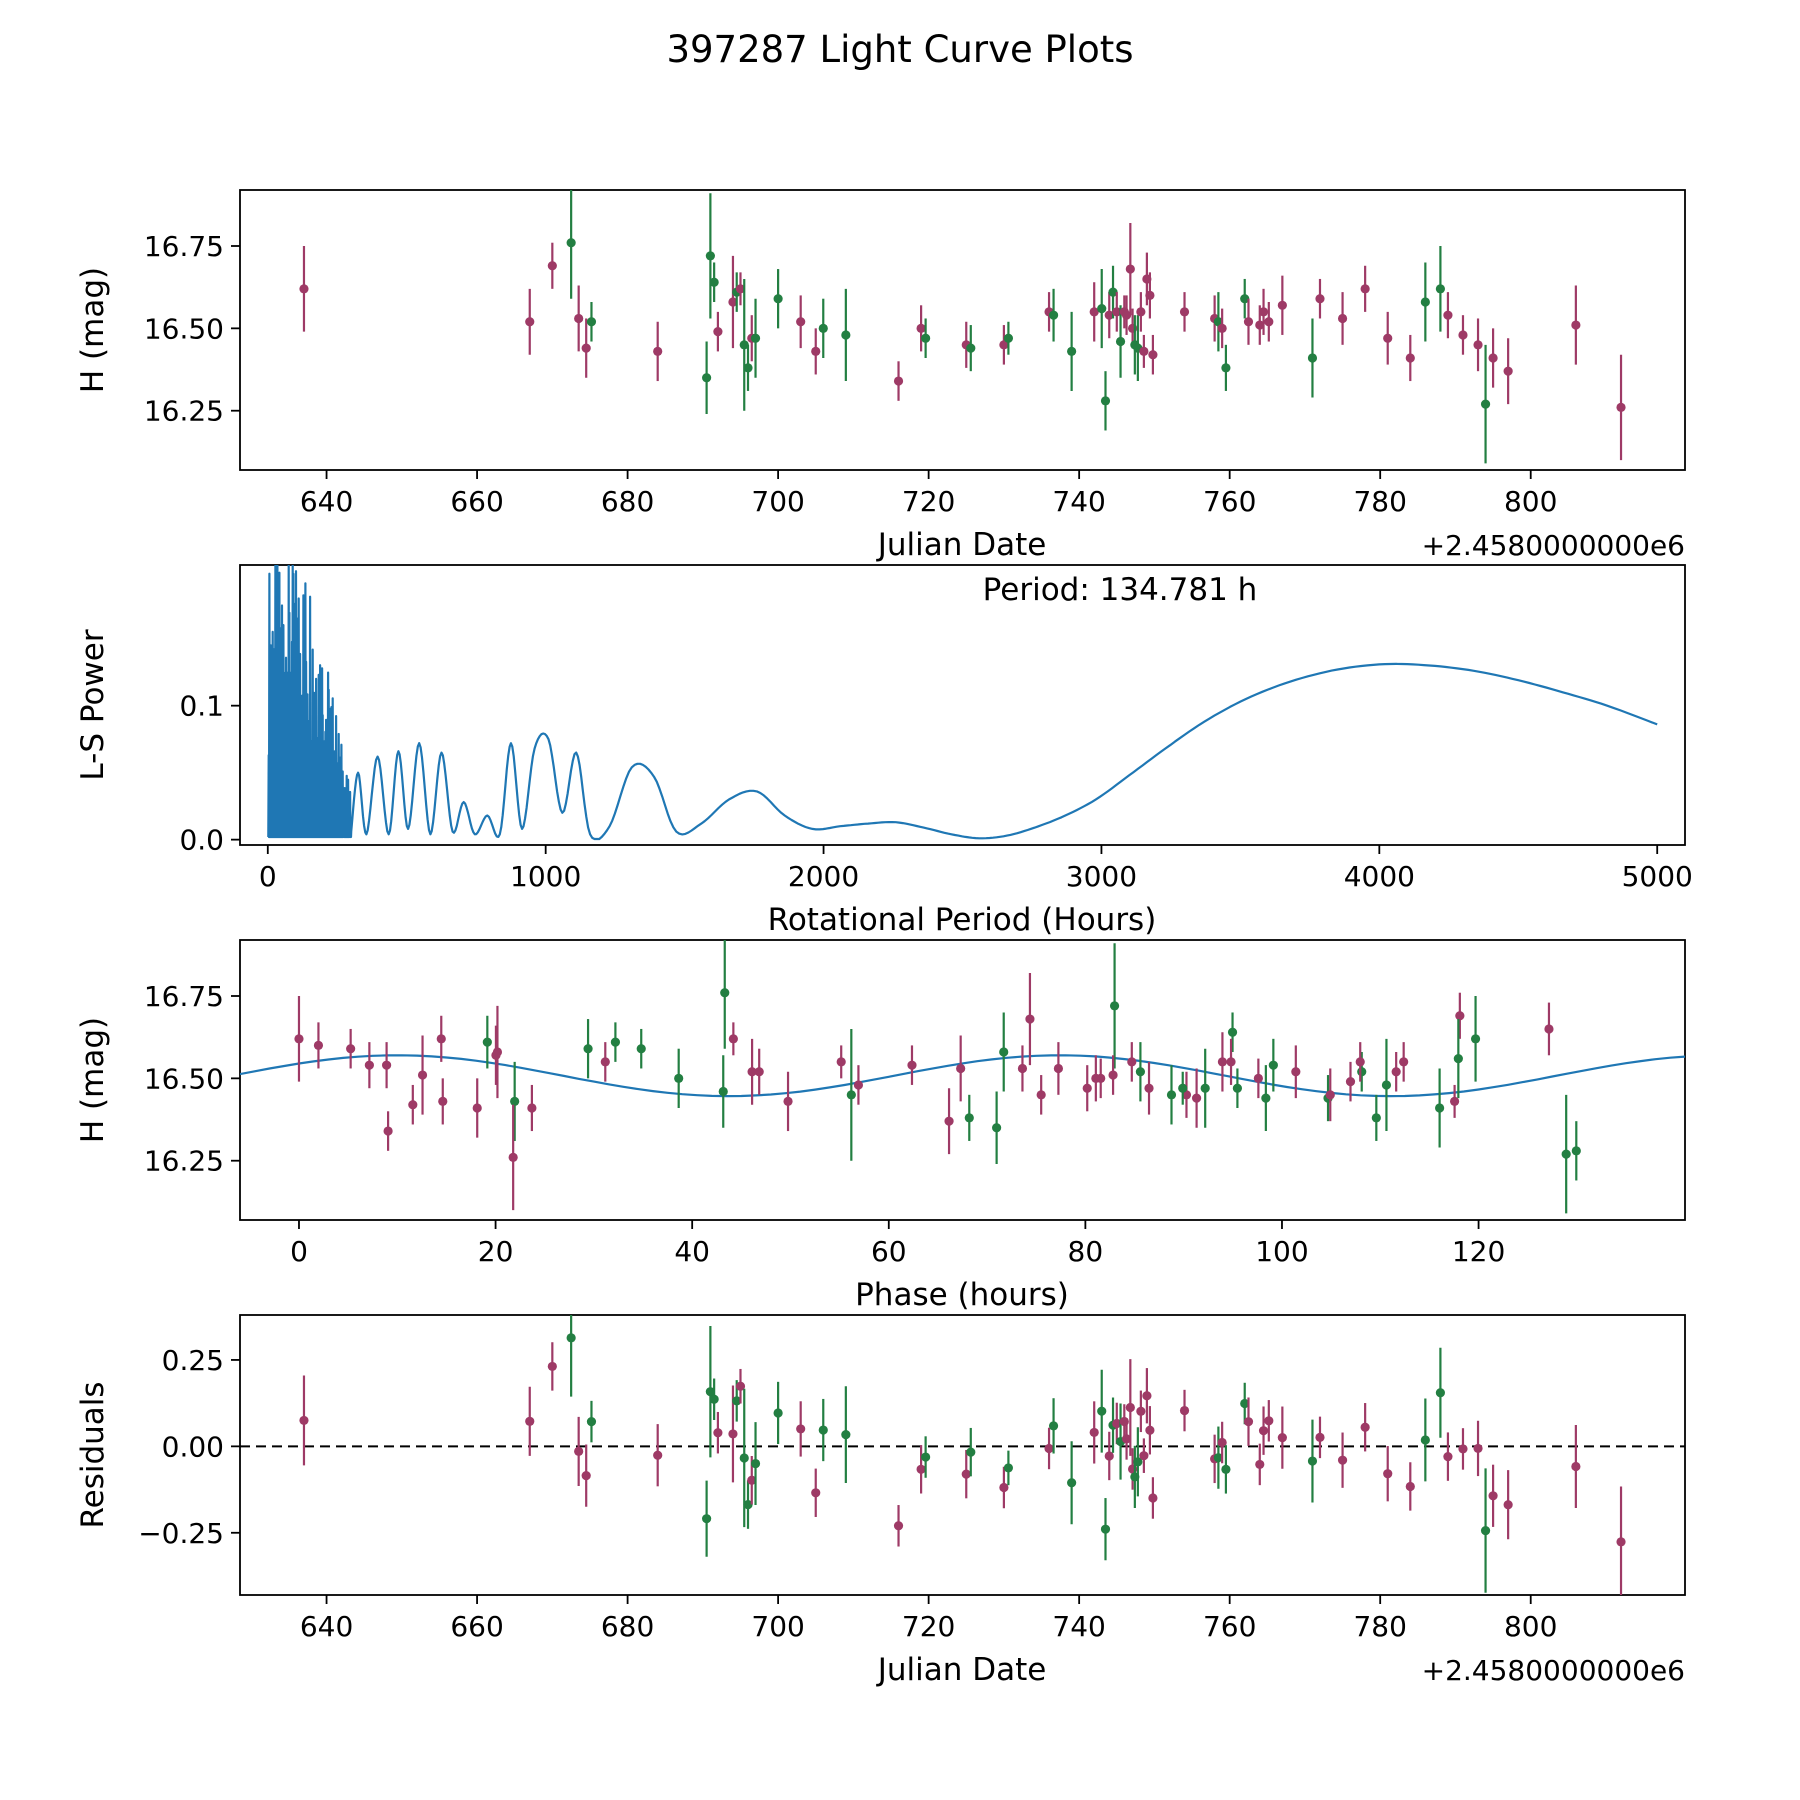 This screenshot has width=1800, height=1800. I want to click on x-tick-label: 760, so click(1229, 501).